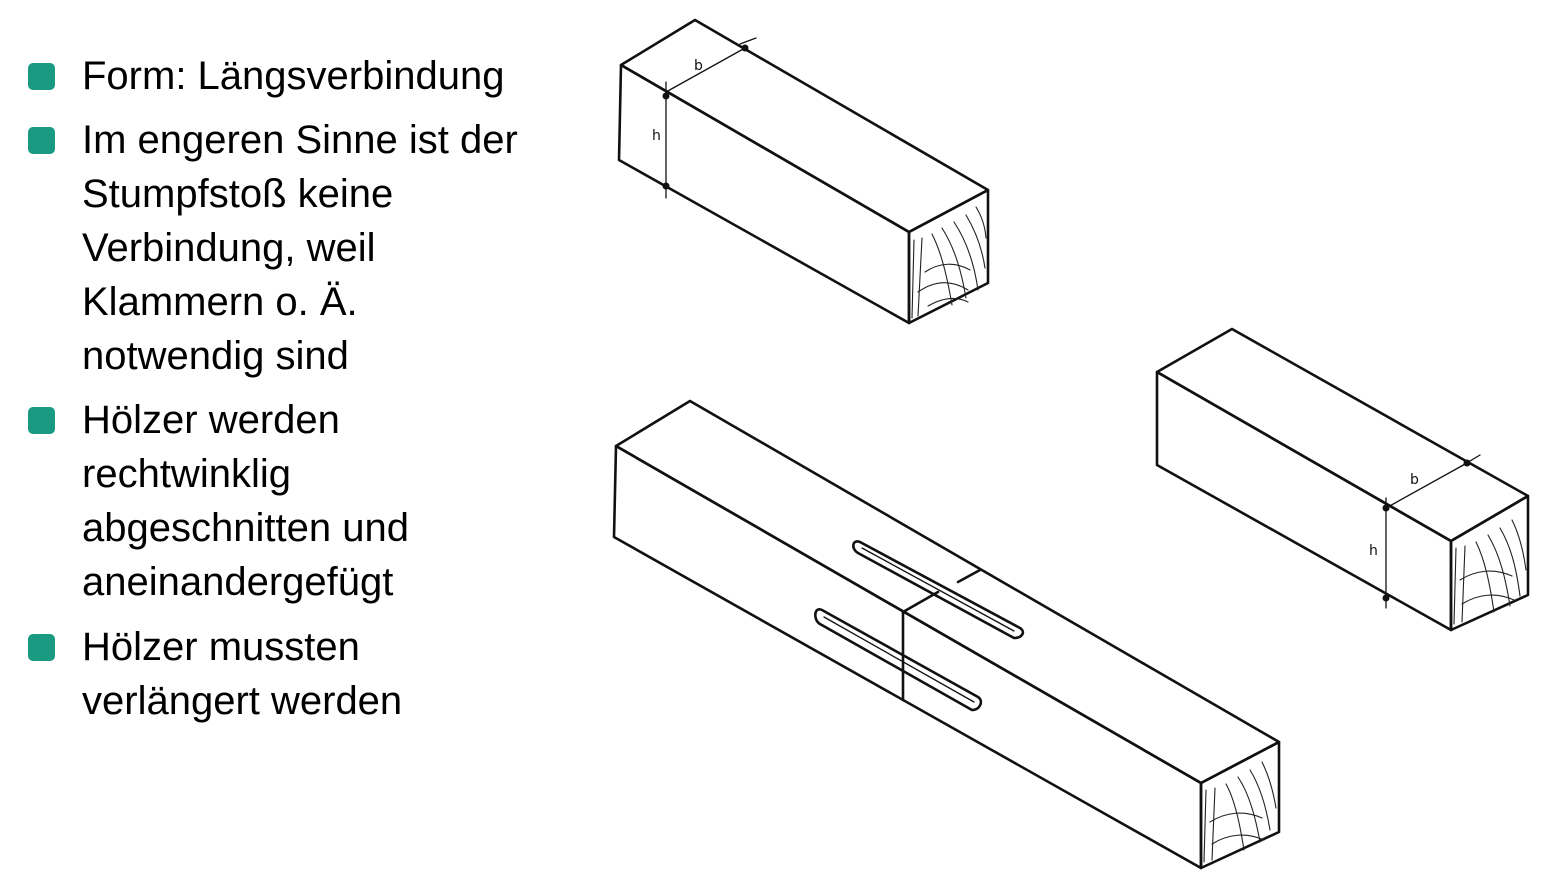 The height and width of the screenshot is (878, 1544). I want to click on bullet-text: aneinandergefügt, so click(238, 582).